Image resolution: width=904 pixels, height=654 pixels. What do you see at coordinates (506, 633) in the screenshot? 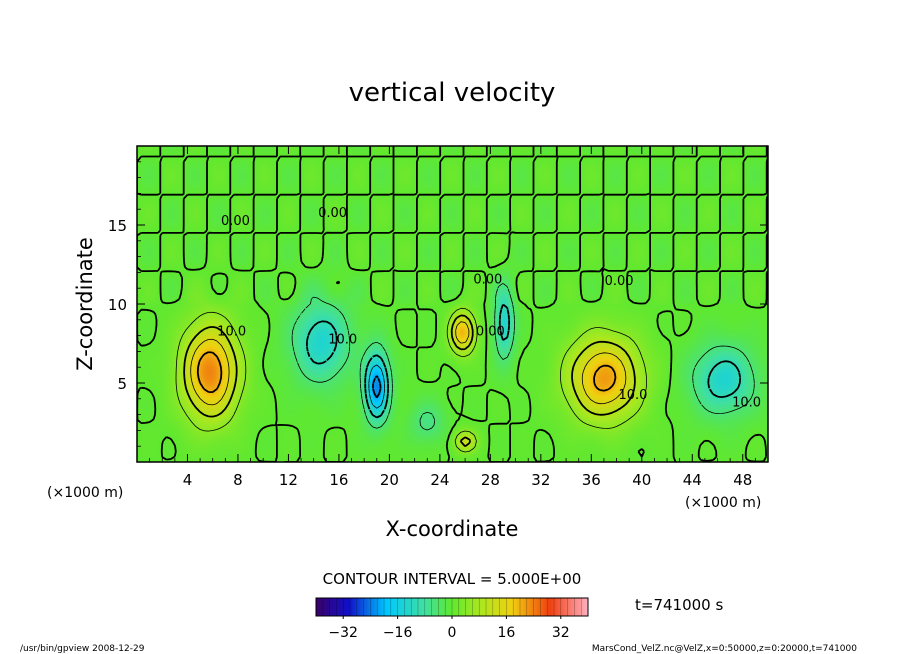
I see `colorbar-tick-label: 16` at bounding box center [506, 633].